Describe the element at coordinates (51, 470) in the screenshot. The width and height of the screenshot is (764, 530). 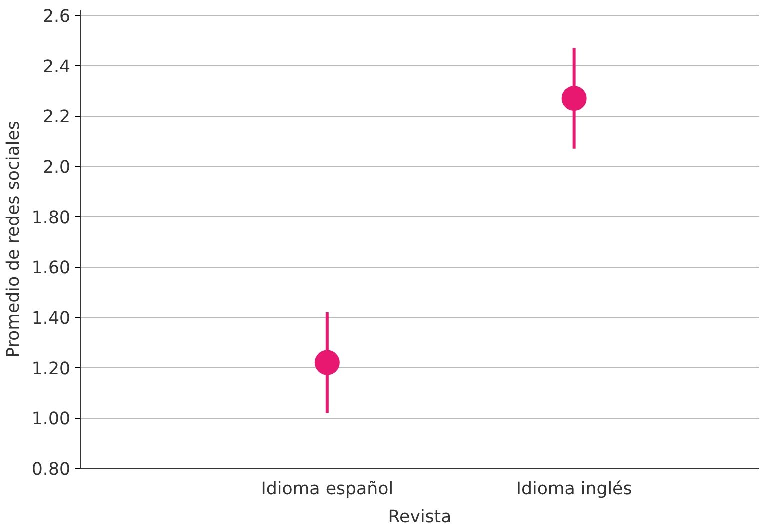
I see `y-tick-label: 0.80` at that location.